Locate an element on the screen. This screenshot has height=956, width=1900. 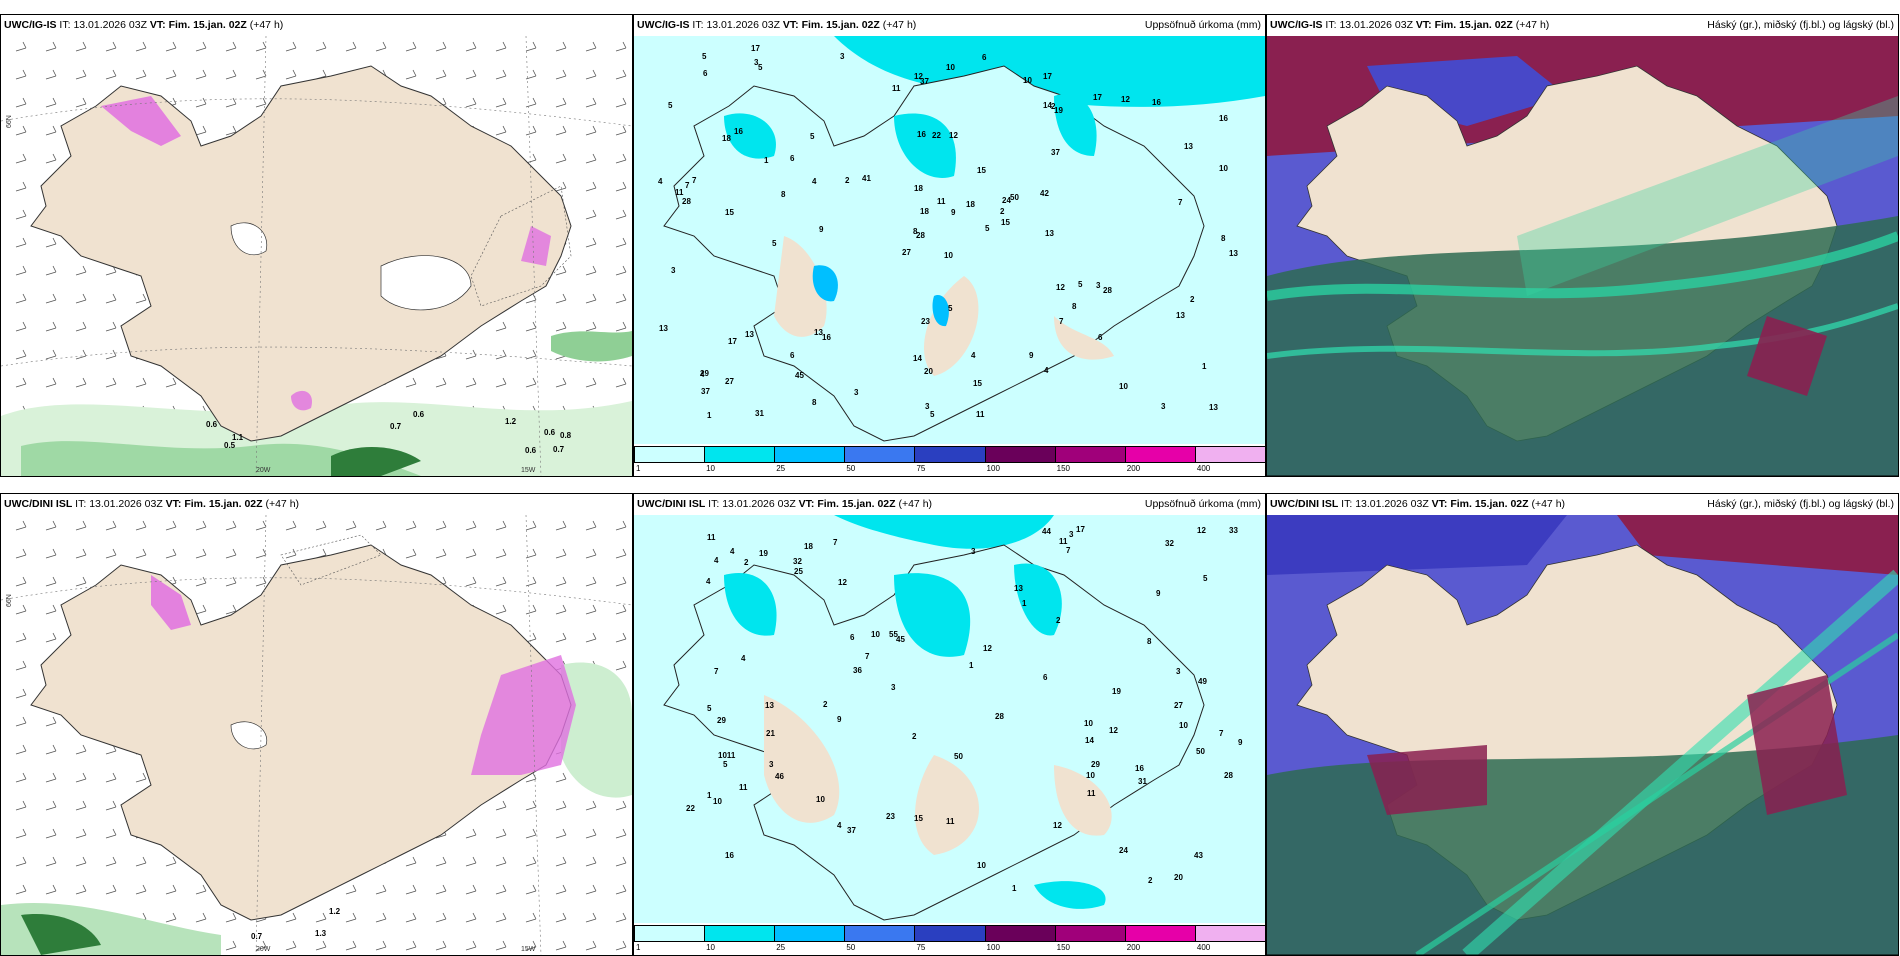
colorbar-tick: 200 is located at coordinates (1133, 468).